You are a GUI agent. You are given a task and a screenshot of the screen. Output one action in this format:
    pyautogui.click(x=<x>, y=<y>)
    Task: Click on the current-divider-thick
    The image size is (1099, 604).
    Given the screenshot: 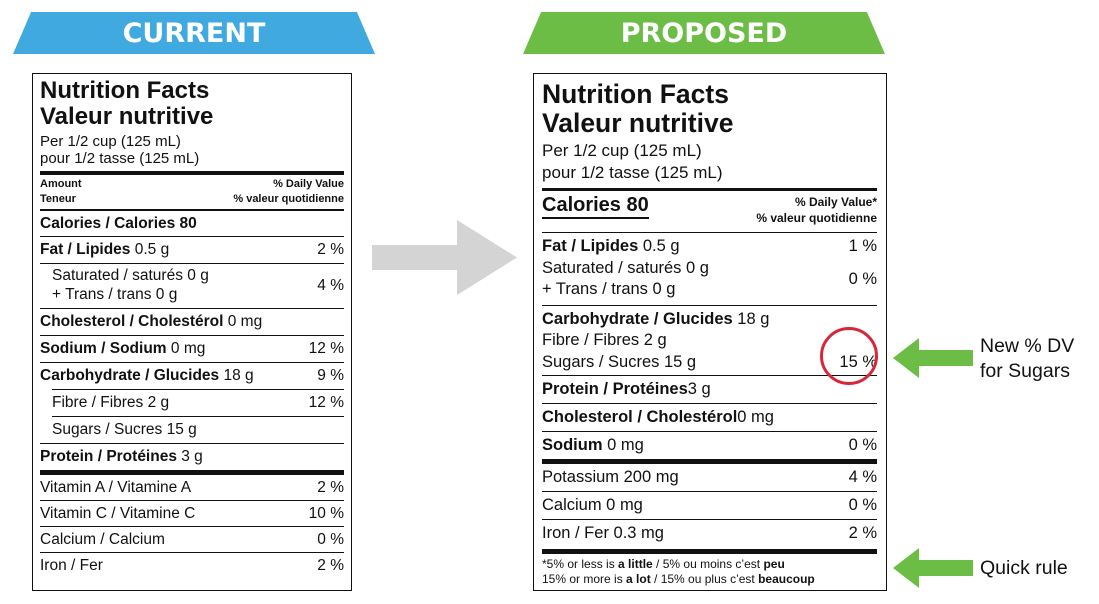 What is the action you would take?
    pyautogui.click(x=192, y=173)
    